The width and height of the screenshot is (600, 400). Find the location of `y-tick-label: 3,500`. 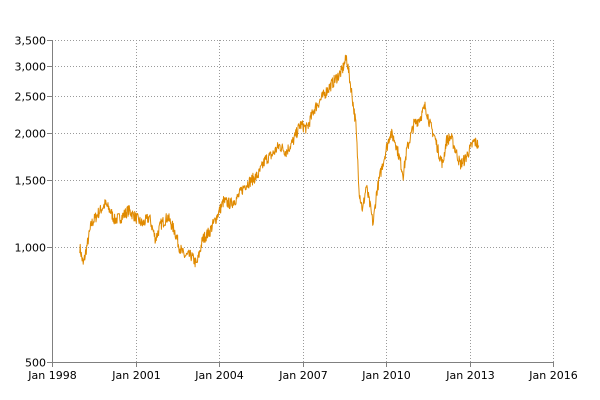

y-tick-label: 3,500 is located at coordinates (31, 41).